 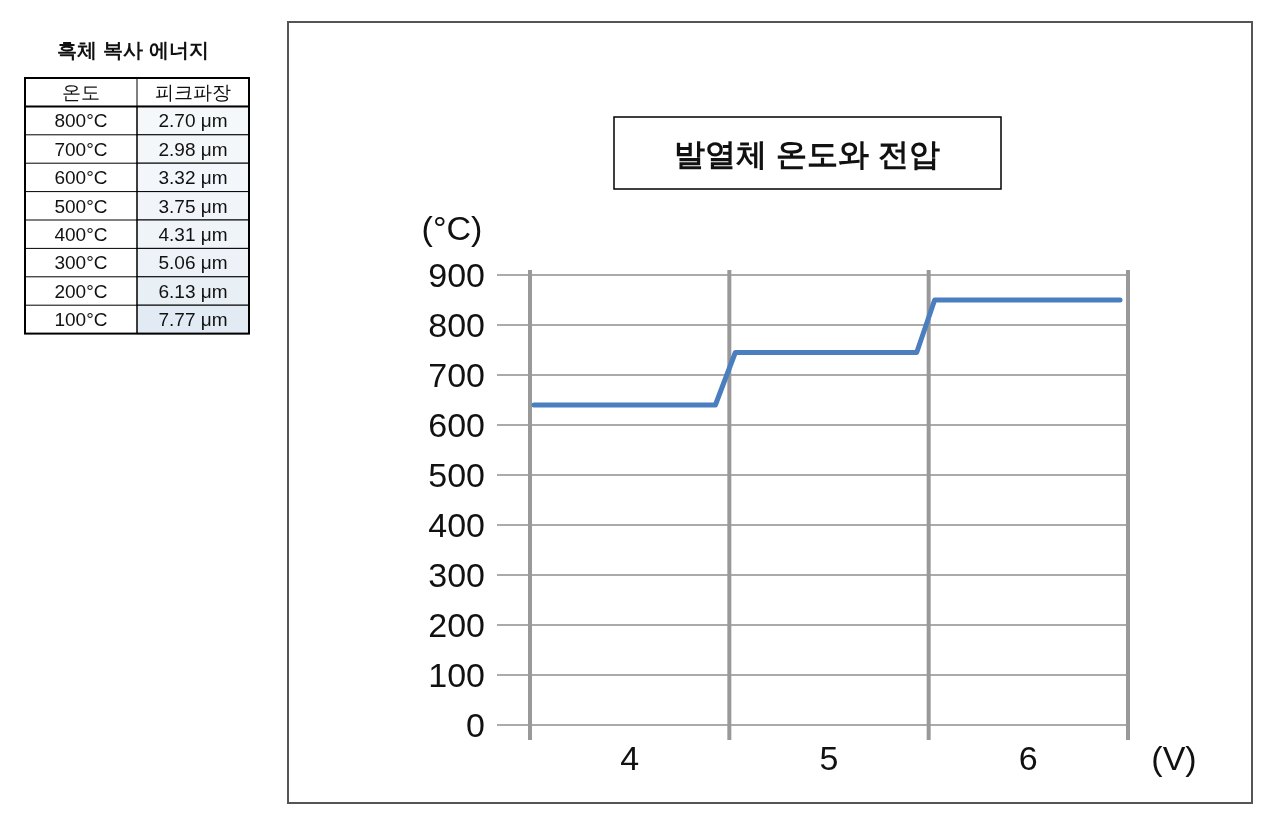 I want to click on y-tick-label: 500, so click(x=456, y=475).